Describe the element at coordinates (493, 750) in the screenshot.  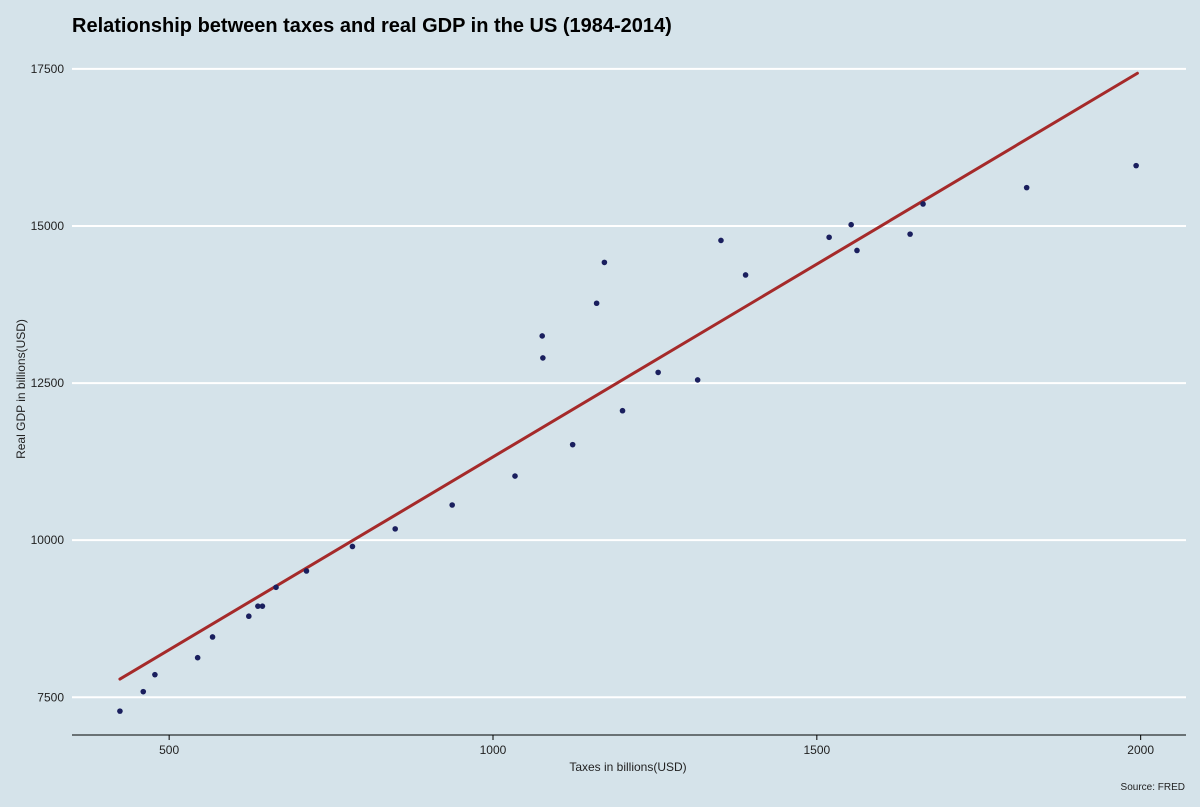
I see `x-tick-label-1000: 1000` at that location.